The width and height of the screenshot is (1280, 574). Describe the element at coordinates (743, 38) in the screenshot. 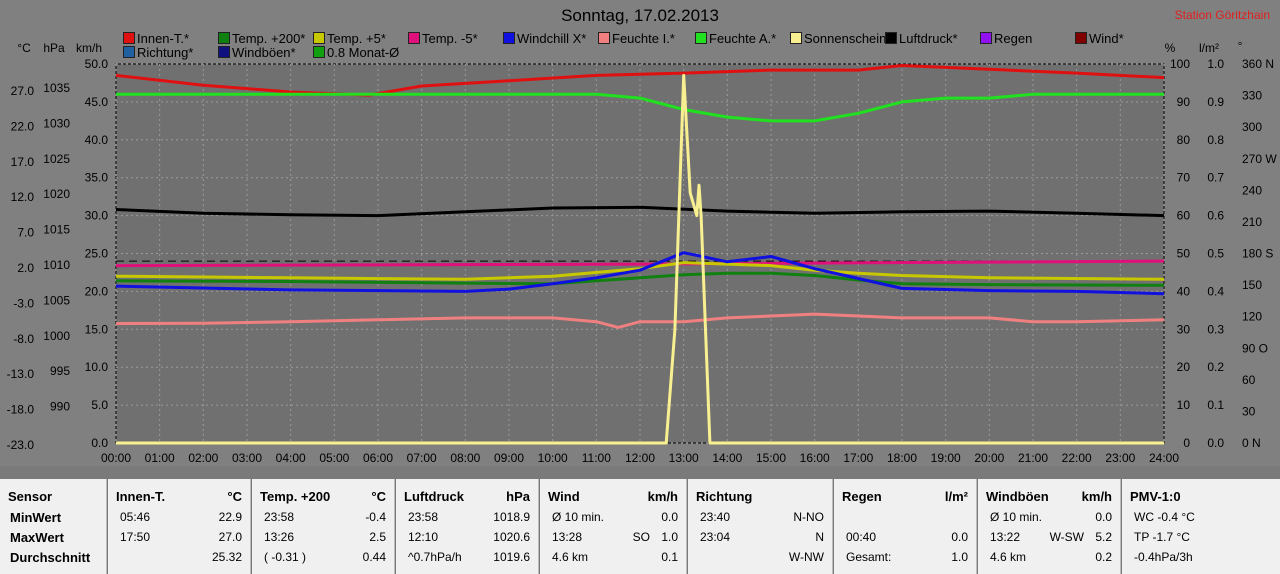

I see `legend-label: Feuchte A.*` at that location.